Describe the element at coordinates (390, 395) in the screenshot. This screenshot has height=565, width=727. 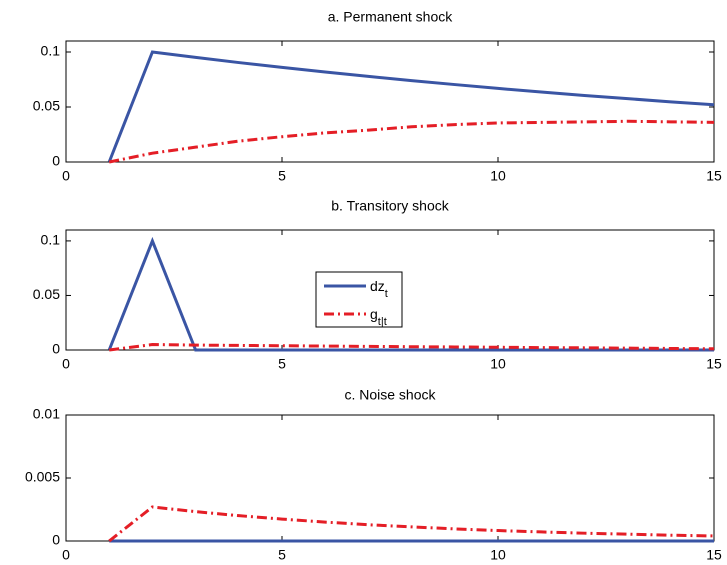
I see `chart-title: c. Noise shock` at that location.